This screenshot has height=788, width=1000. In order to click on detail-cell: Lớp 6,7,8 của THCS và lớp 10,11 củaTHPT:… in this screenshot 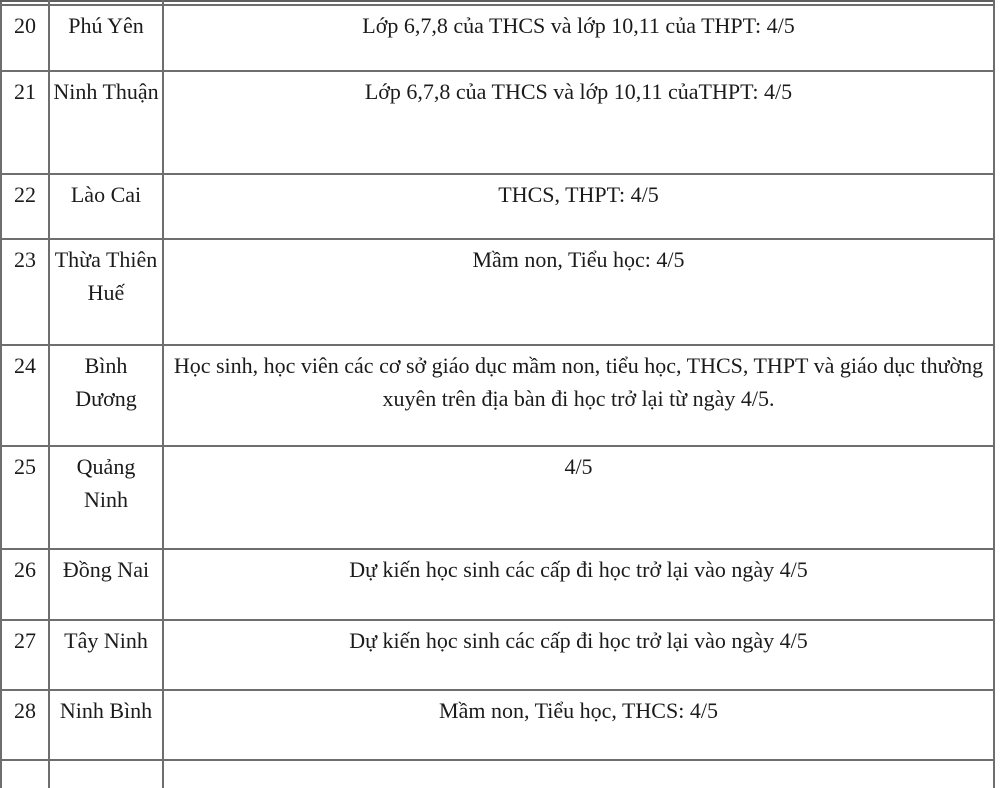, I will do `click(578, 122)`.